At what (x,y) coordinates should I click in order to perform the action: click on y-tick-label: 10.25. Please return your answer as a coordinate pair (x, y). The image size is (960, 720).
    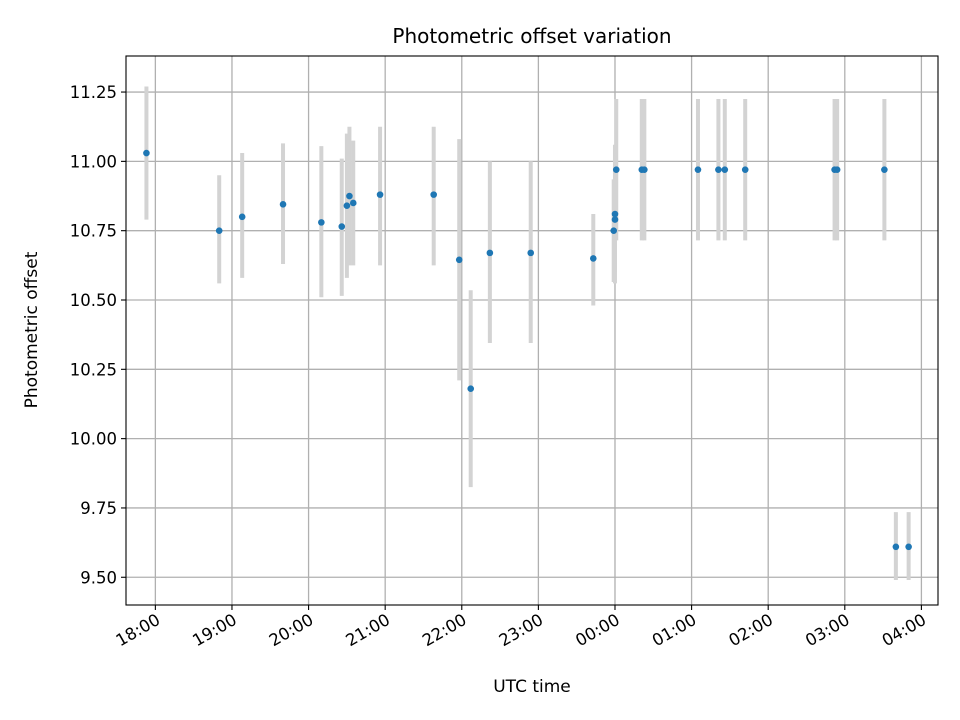
    Looking at the image, I should click on (93, 369).